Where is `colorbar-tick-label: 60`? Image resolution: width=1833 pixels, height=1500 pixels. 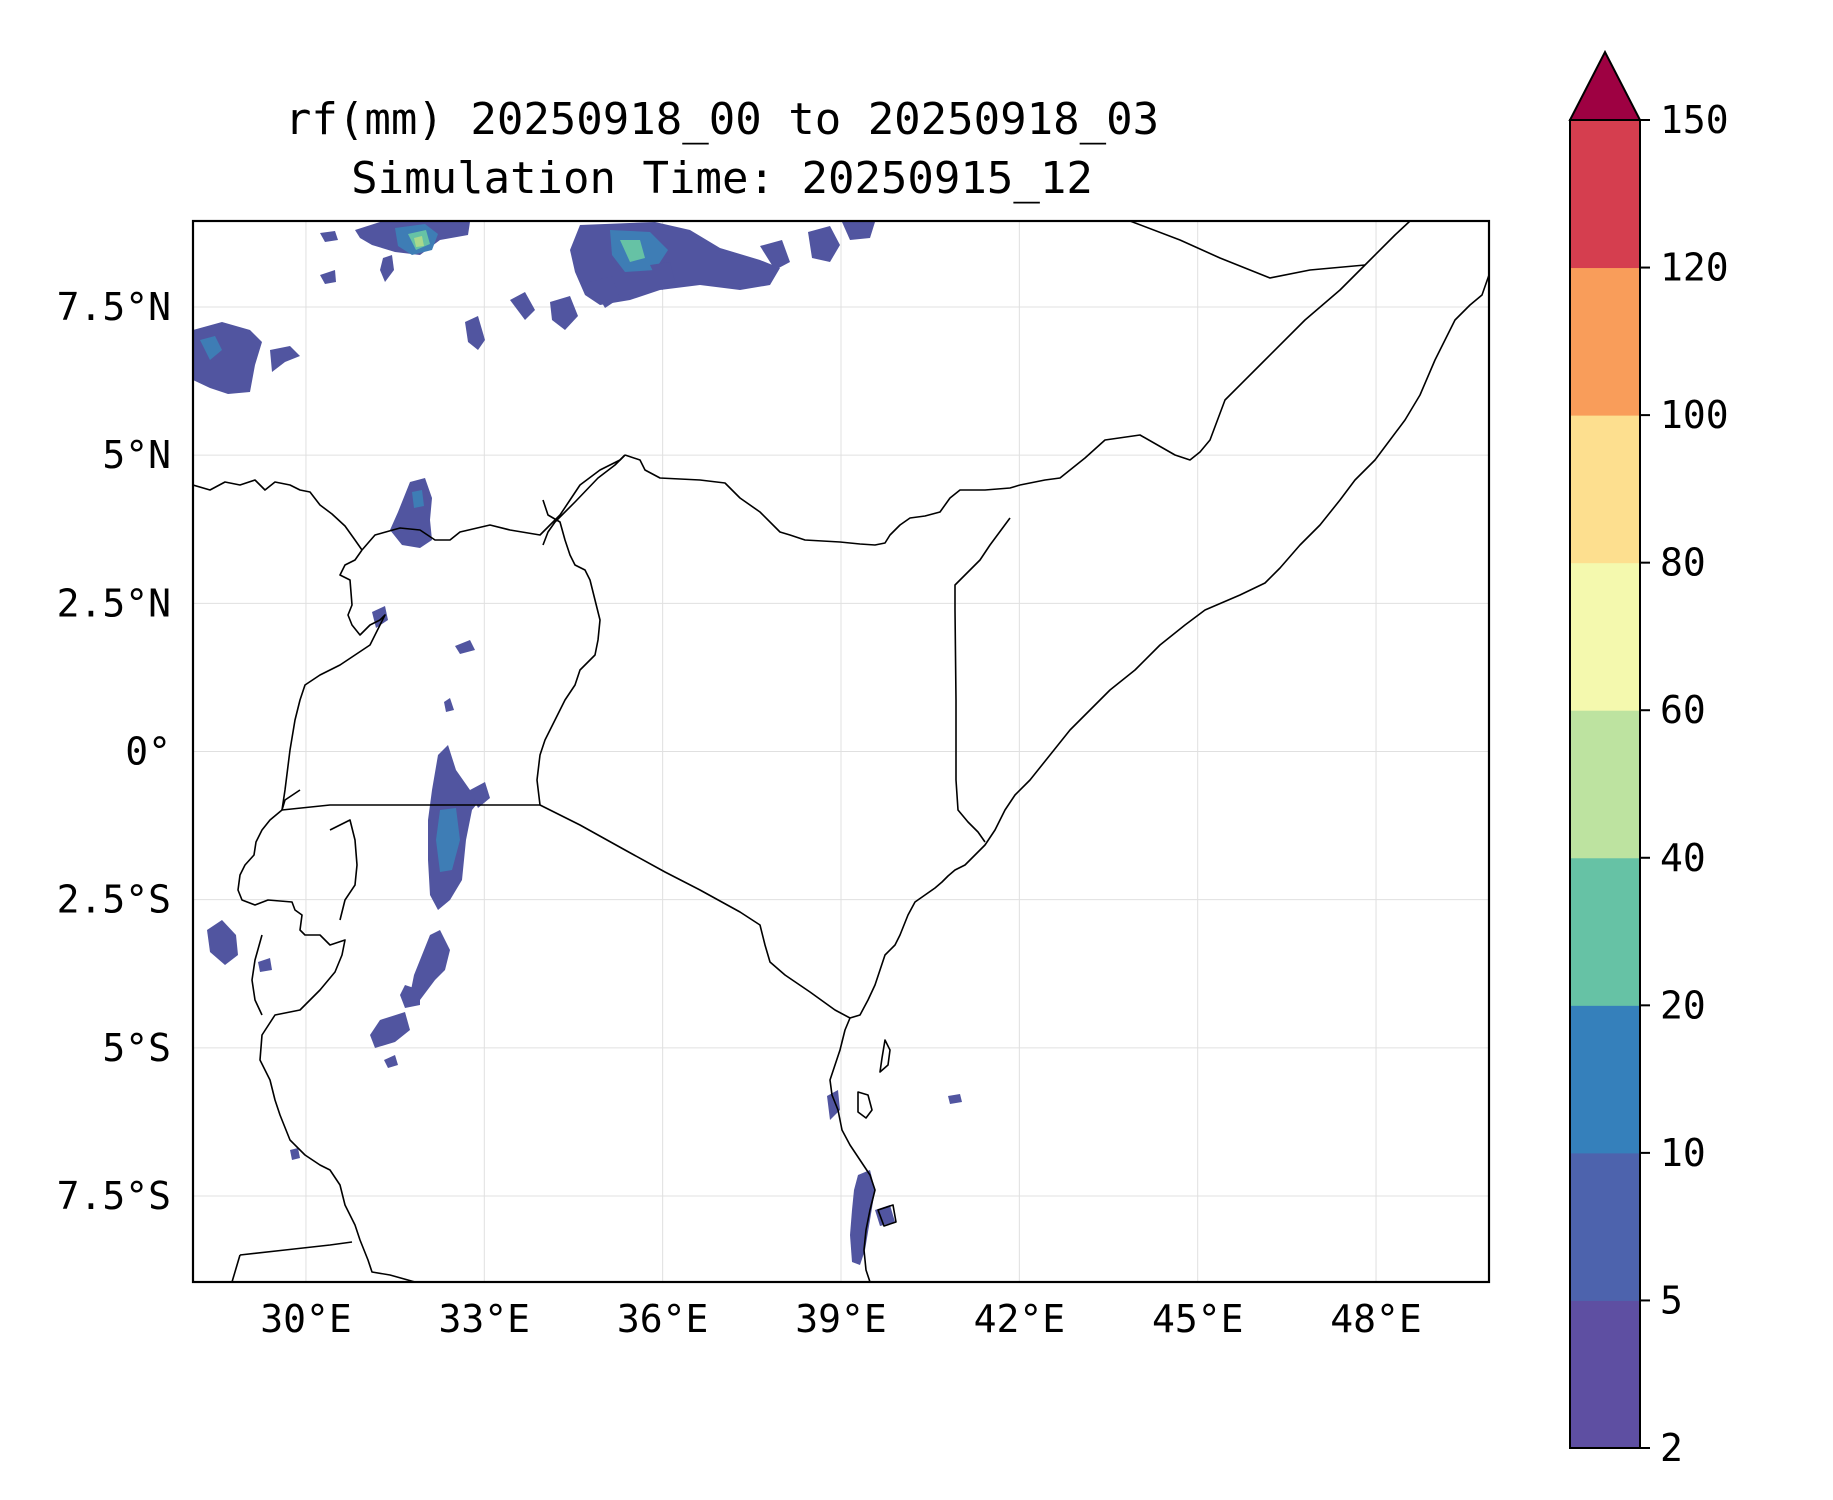 colorbar-tick-label: 60 is located at coordinates (1683, 710).